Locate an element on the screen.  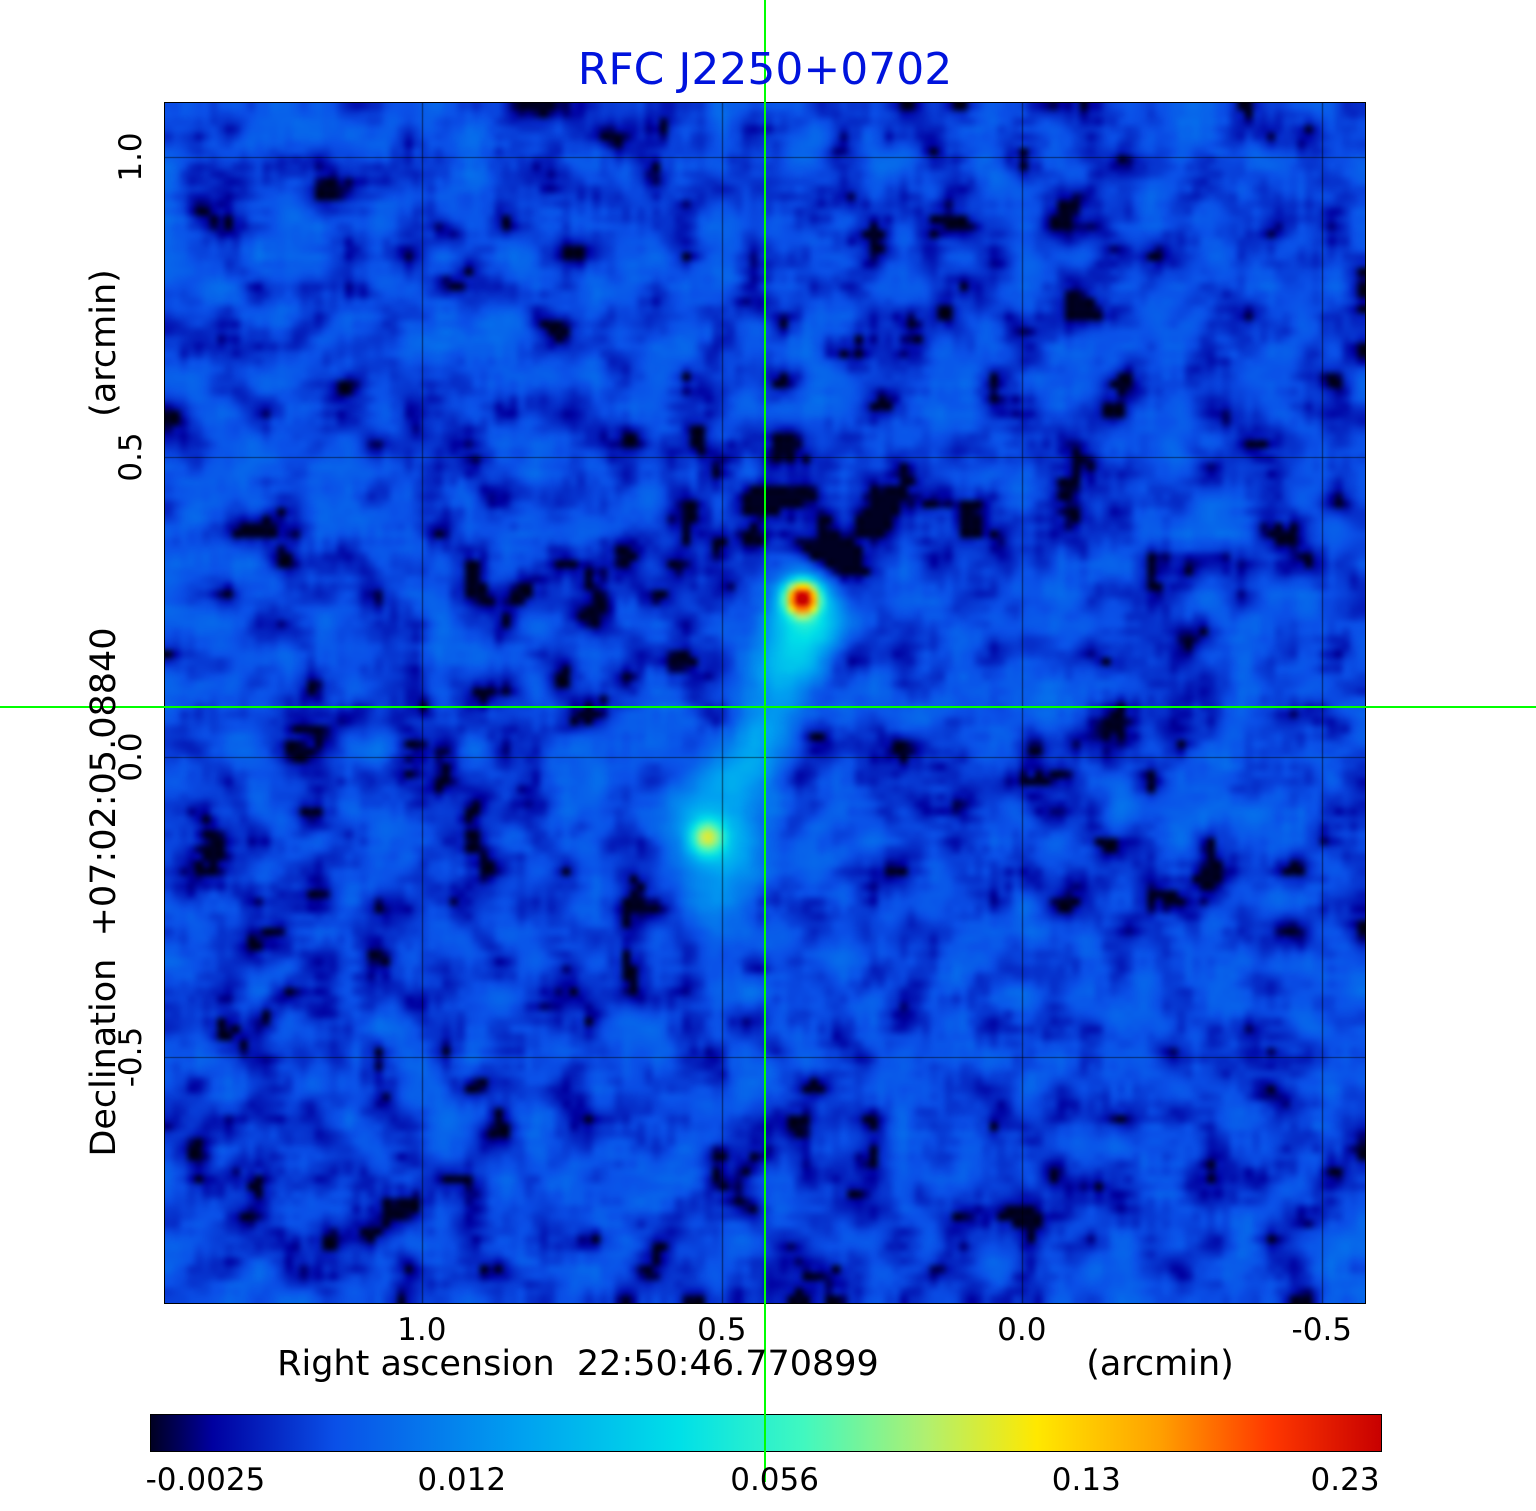
page-title: RFC J2250+0702 is located at coordinates (765, 69).